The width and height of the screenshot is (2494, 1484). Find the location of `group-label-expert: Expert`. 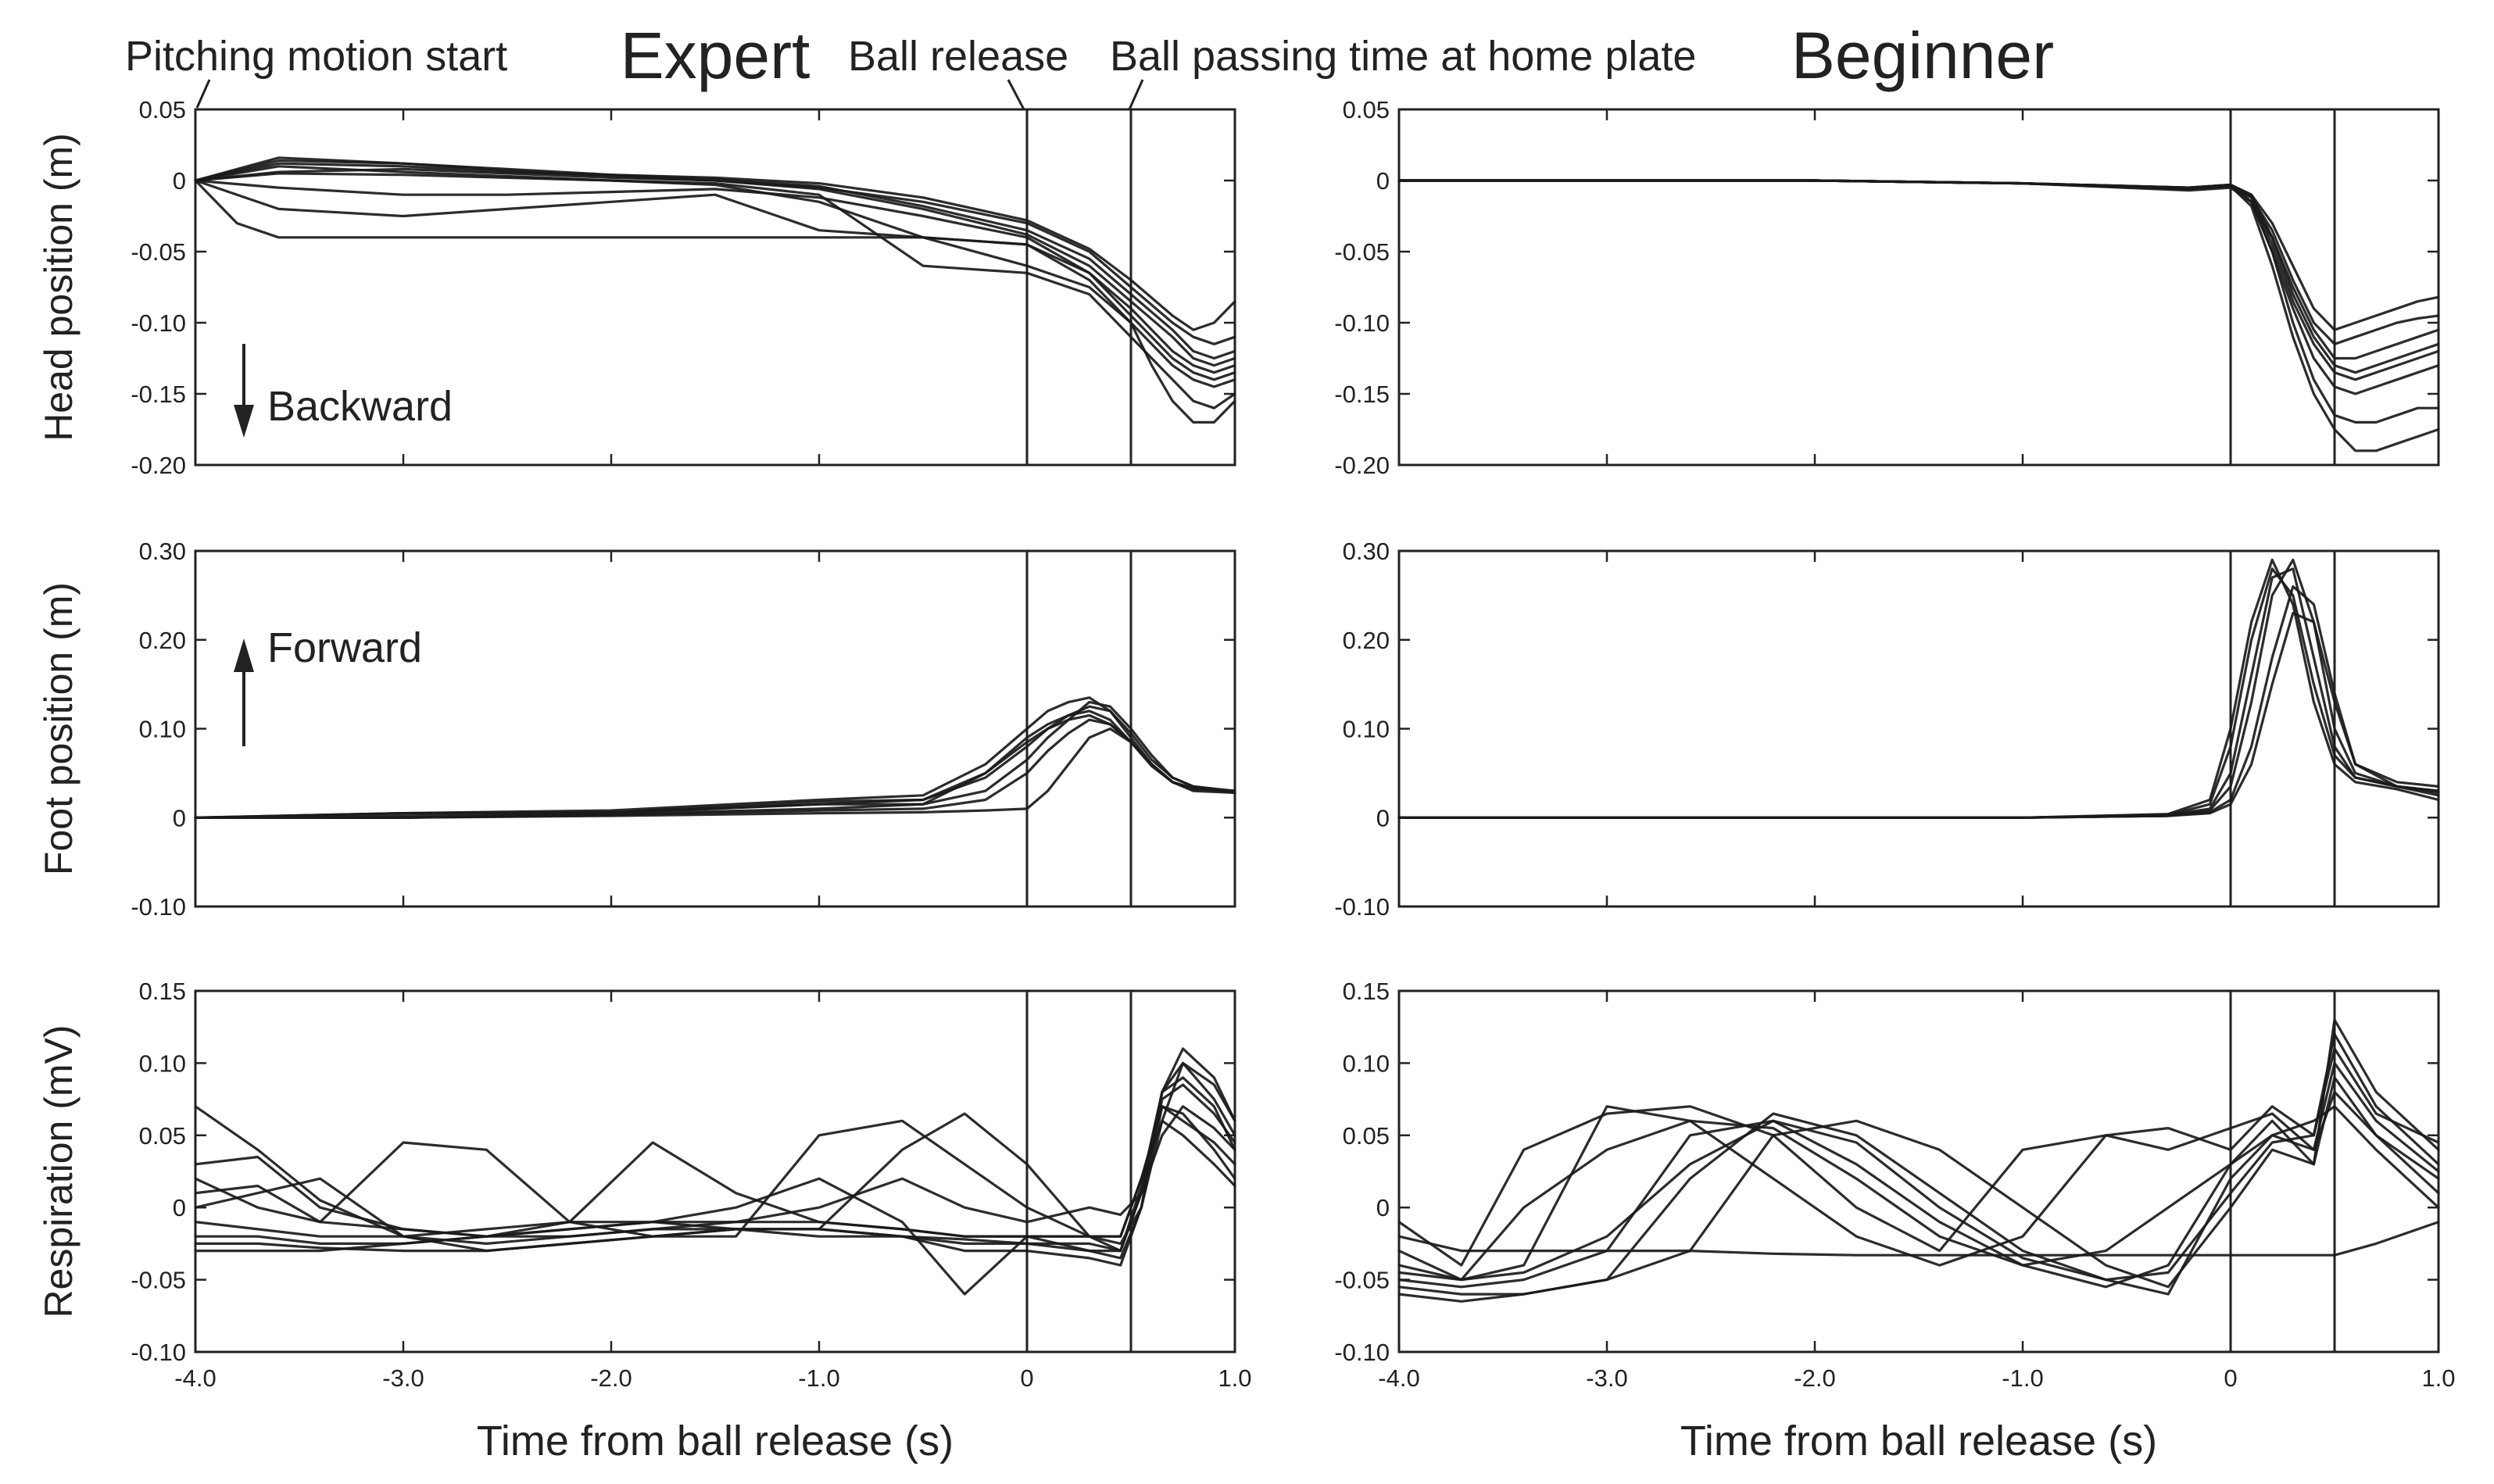

group-label-expert: Expert is located at coordinates (715, 55).